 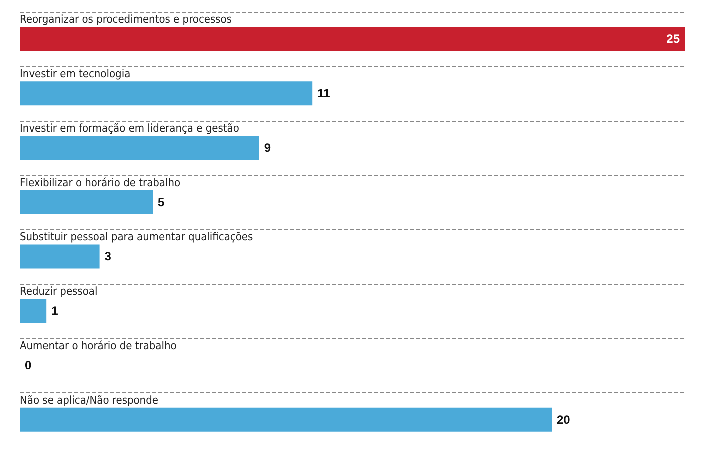 I want to click on y-tick-label: Investir em formação em liderança e gestão, so click(x=130, y=128).